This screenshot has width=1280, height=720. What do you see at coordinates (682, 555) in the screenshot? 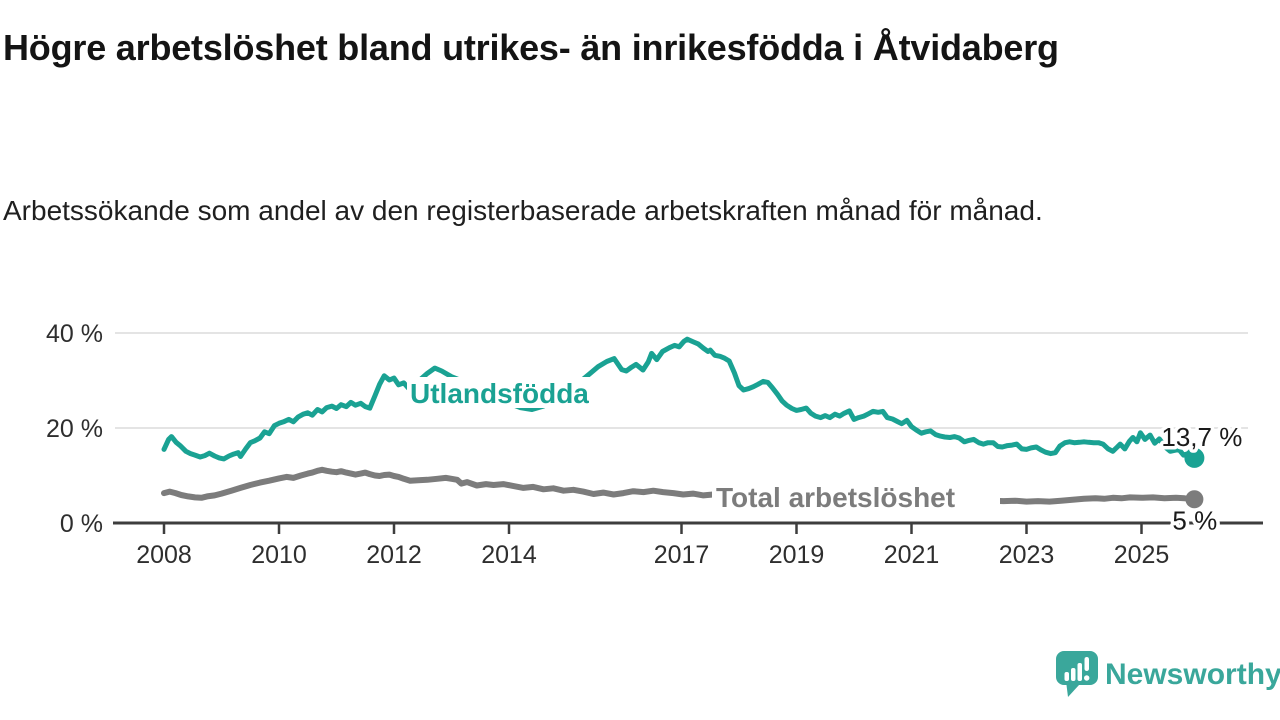
I see `x-axis-tick-label-2017: 2017` at bounding box center [682, 555].